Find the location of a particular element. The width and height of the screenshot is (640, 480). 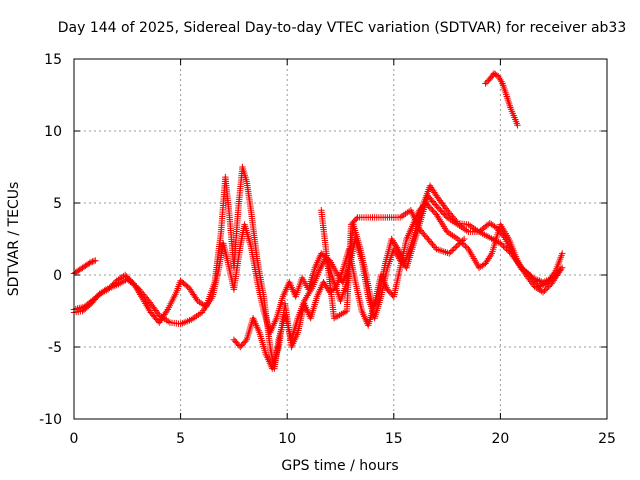

y-tick-labels: -10 -5 0 5 10 15 is located at coordinates (50, 240).